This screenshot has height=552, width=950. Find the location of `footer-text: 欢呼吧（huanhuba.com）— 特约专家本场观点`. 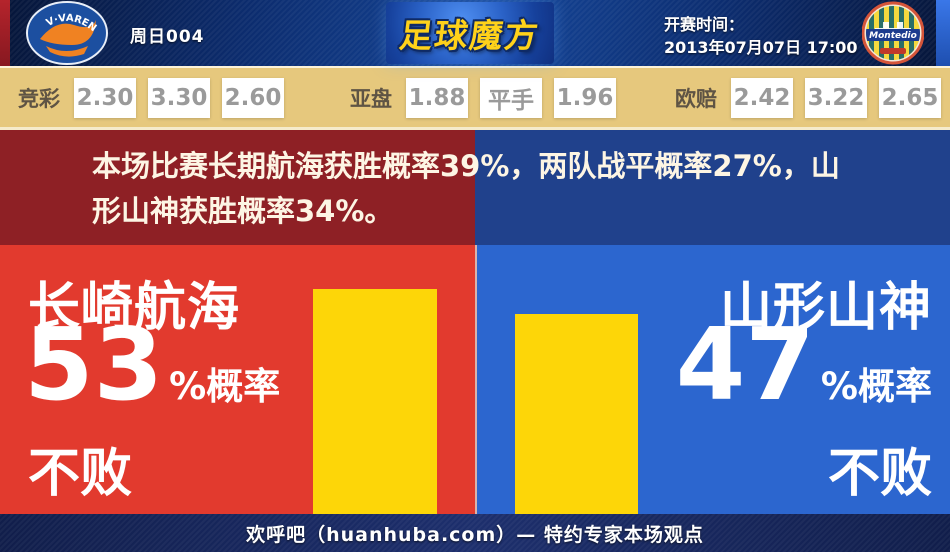

footer-text: 欢呼吧（huanhuba.com）— 特约专家本场观点 is located at coordinates (475, 534).